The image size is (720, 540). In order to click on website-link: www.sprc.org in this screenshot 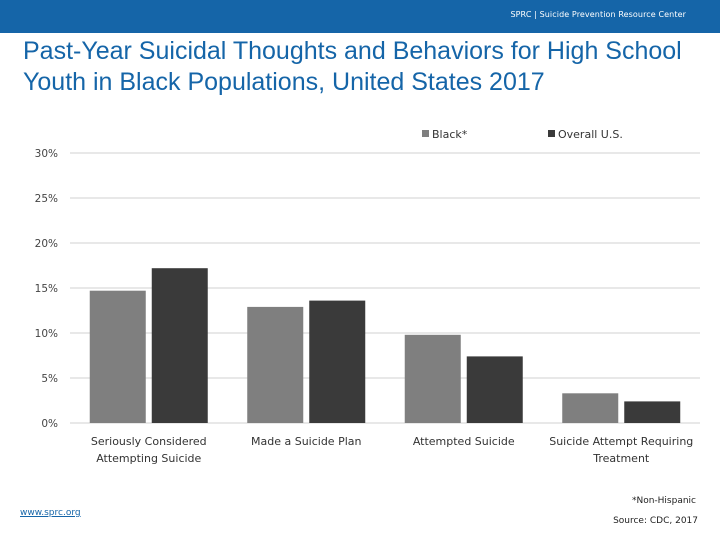, I will do `click(50, 513)`.